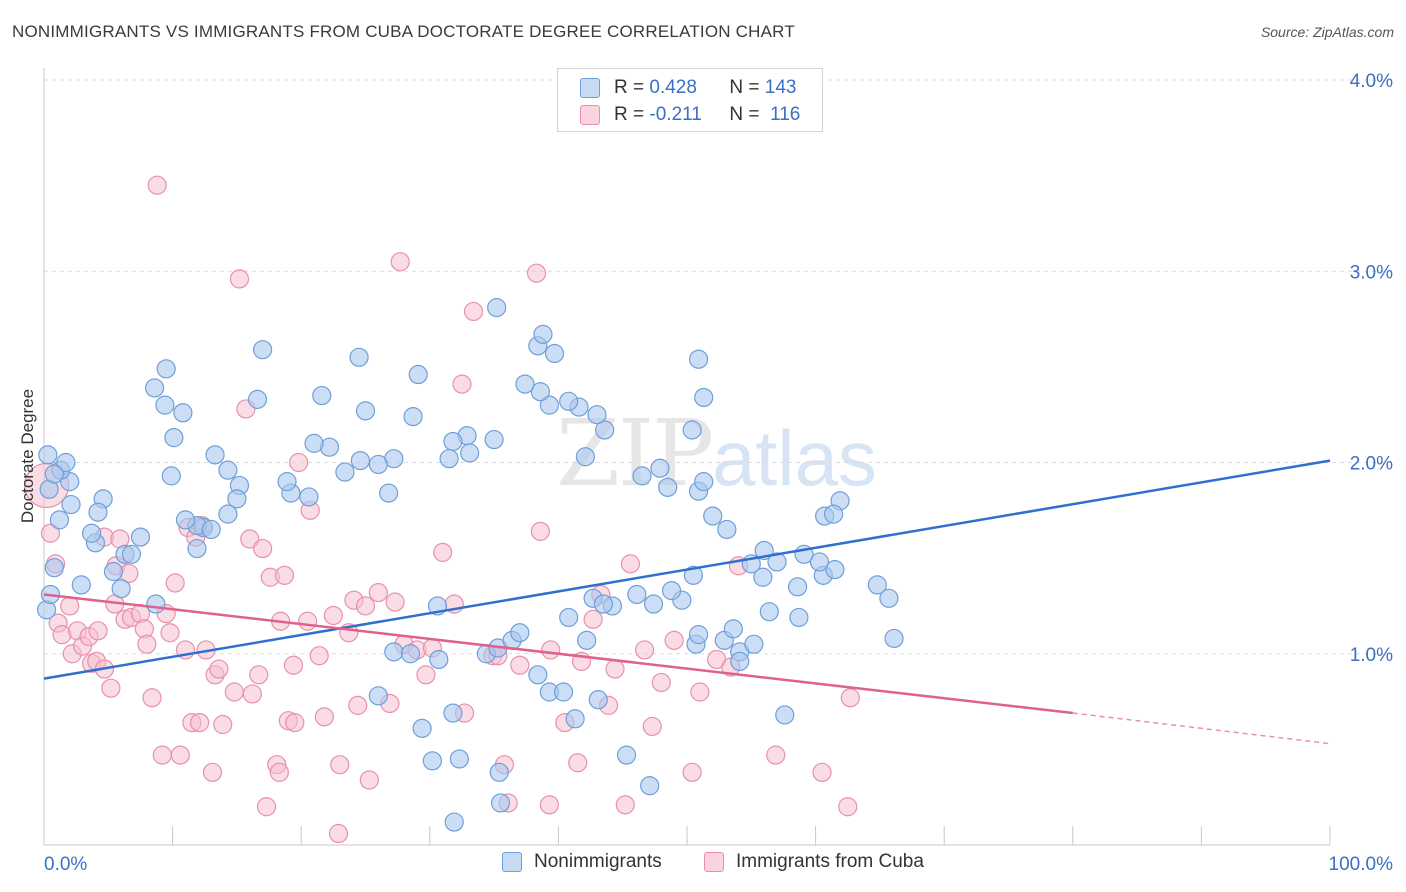 The height and width of the screenshot is (892, 1406). What do you see at coordinates (598, 861) in the screenshot?
I see `bottom-legend-label: Nonimmigrants` at bounding box center [598, 861].